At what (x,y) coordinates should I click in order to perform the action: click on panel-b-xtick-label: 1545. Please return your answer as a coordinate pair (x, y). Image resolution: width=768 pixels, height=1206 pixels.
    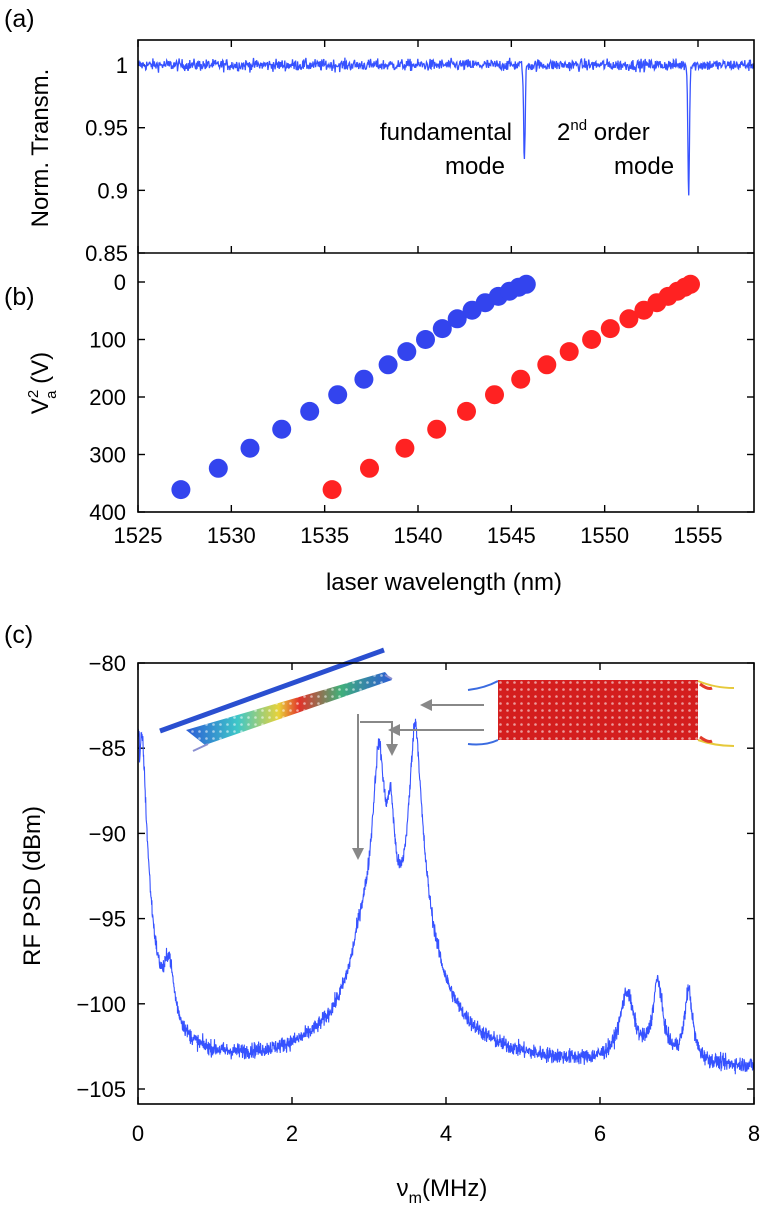
    Looking at the image, I should click on (511, 535).